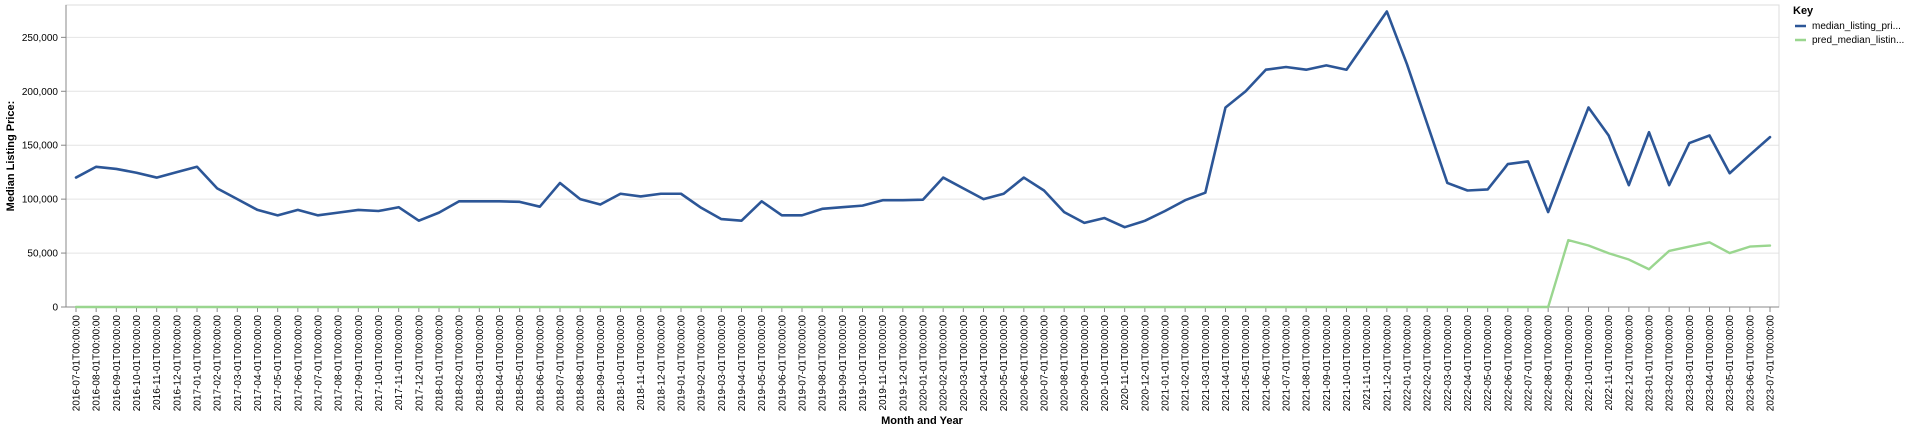 The width and height of the screenshot is (1920, 429). What do you see at coordinates (1549, 363) in the screenshot?
I see `x-tick-label: 2022-08-01T00:00:00` at bounding box center [1549, 363].